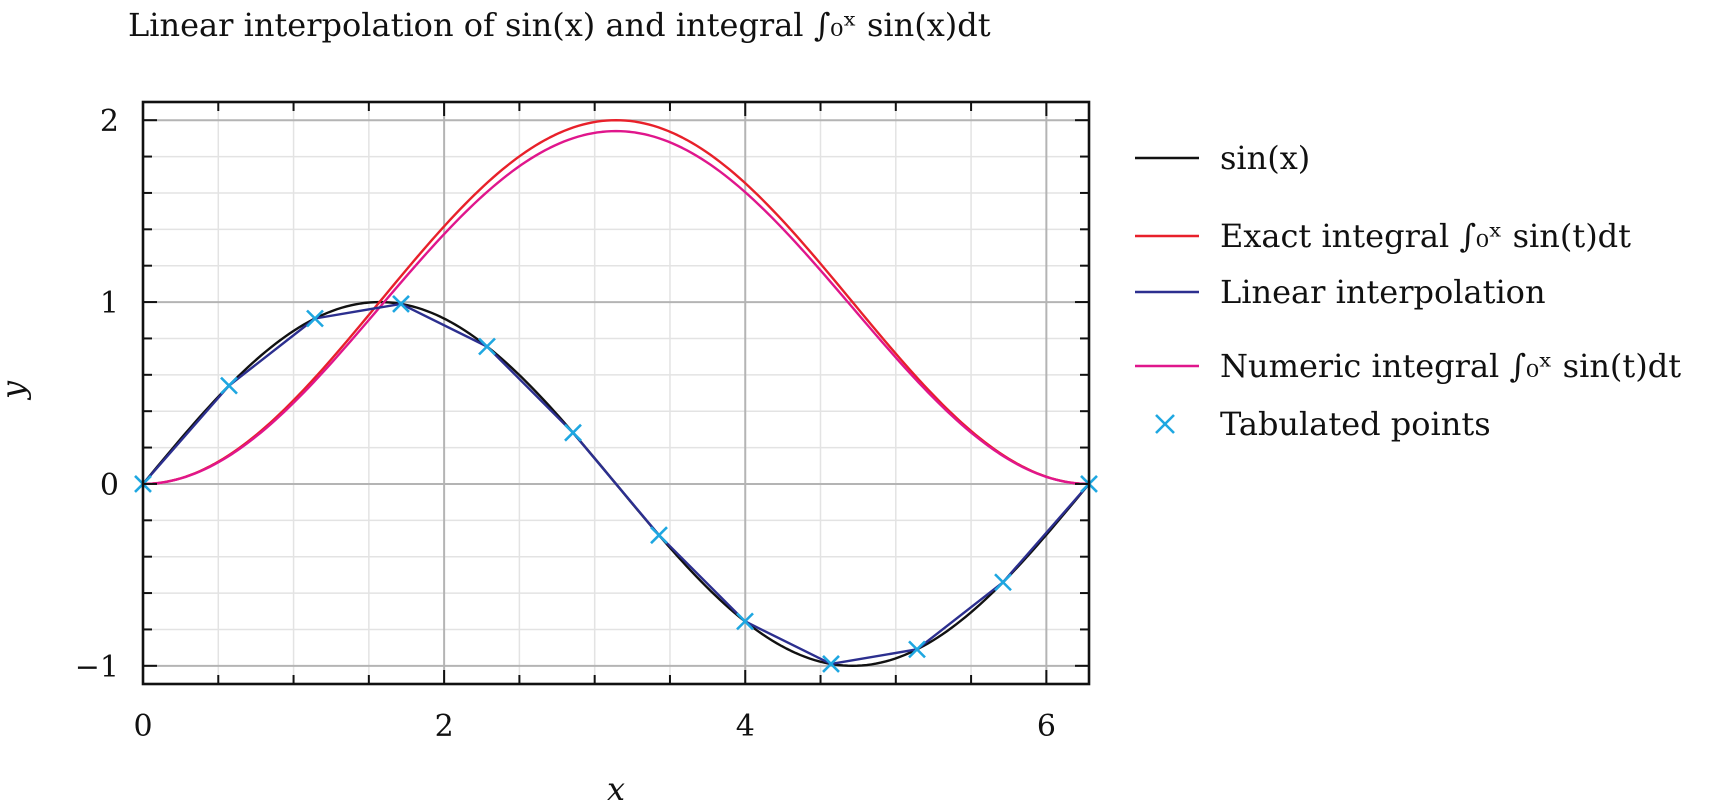 Image resolution: width=1730 pixels, height=808 pixels. Describe the element at coordinates (109, 485) in the screenshot. I see `y-tick-label: 0` at that location.